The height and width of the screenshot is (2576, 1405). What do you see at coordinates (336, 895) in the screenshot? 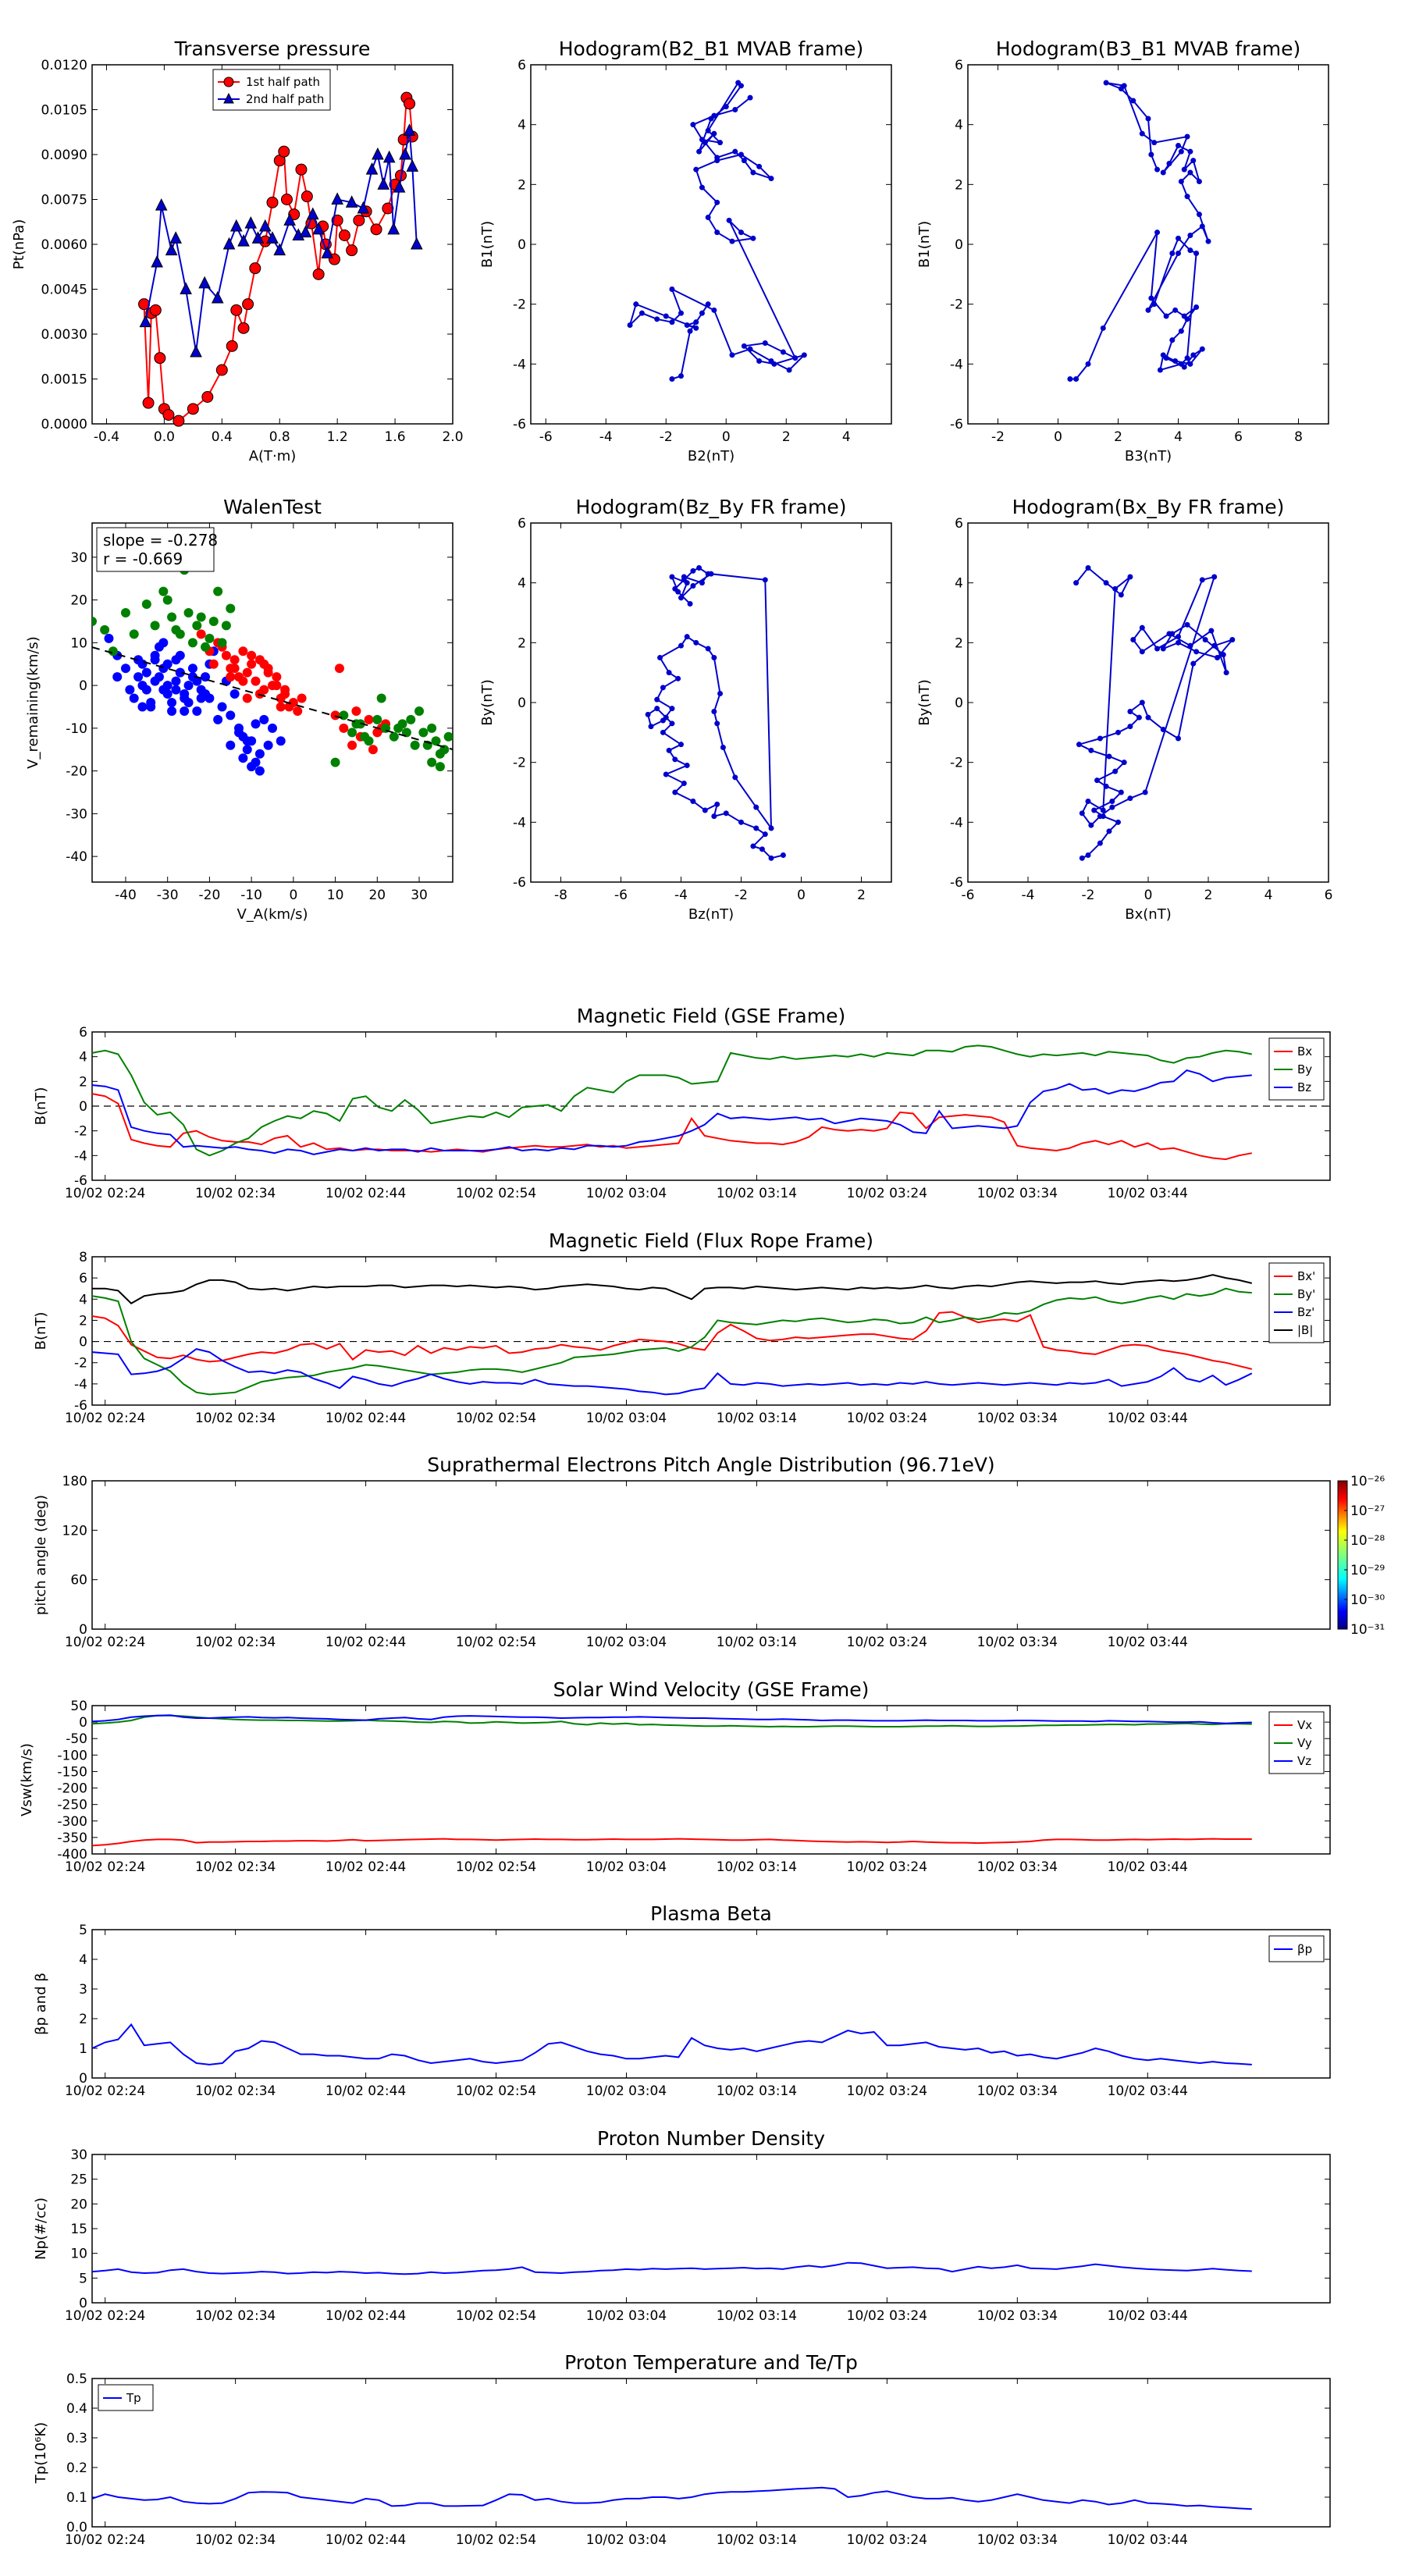
I see `x-tick-label: 10` at bounding box center [336, 895].